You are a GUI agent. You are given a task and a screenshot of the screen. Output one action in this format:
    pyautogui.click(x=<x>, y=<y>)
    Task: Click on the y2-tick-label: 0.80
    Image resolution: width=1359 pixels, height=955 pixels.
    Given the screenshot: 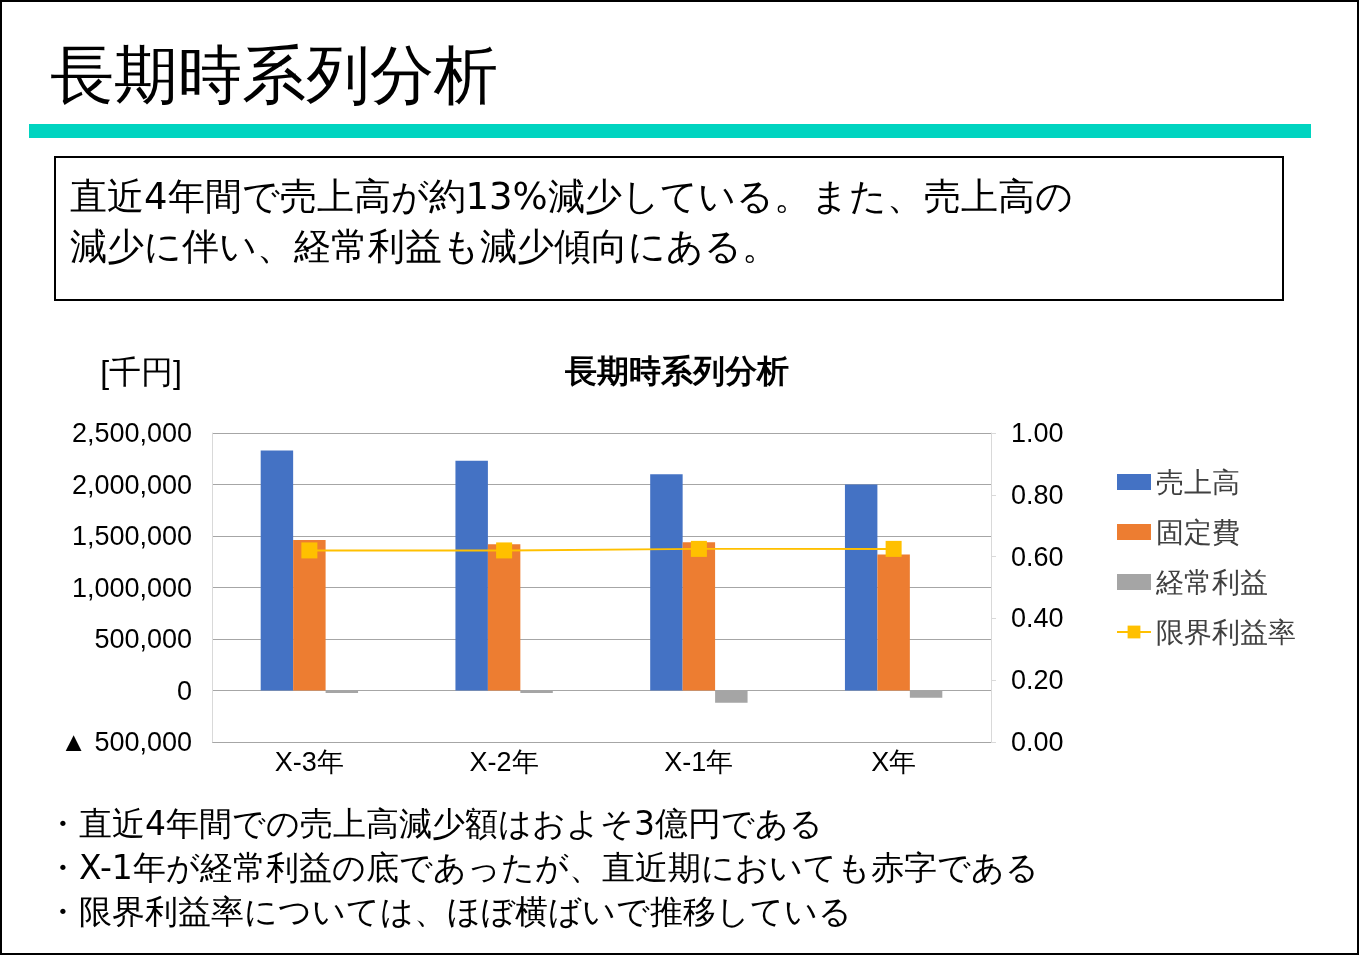 What is the action you would take?
    pyautogui.click(x=1037, y=494)
    